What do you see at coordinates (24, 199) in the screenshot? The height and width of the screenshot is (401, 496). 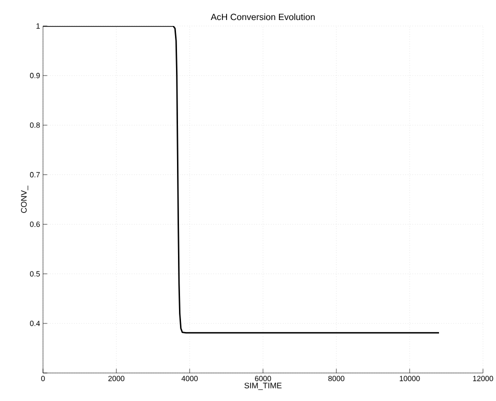 I see `y-axis-title: CONV_` at bounding box center [24, 199].